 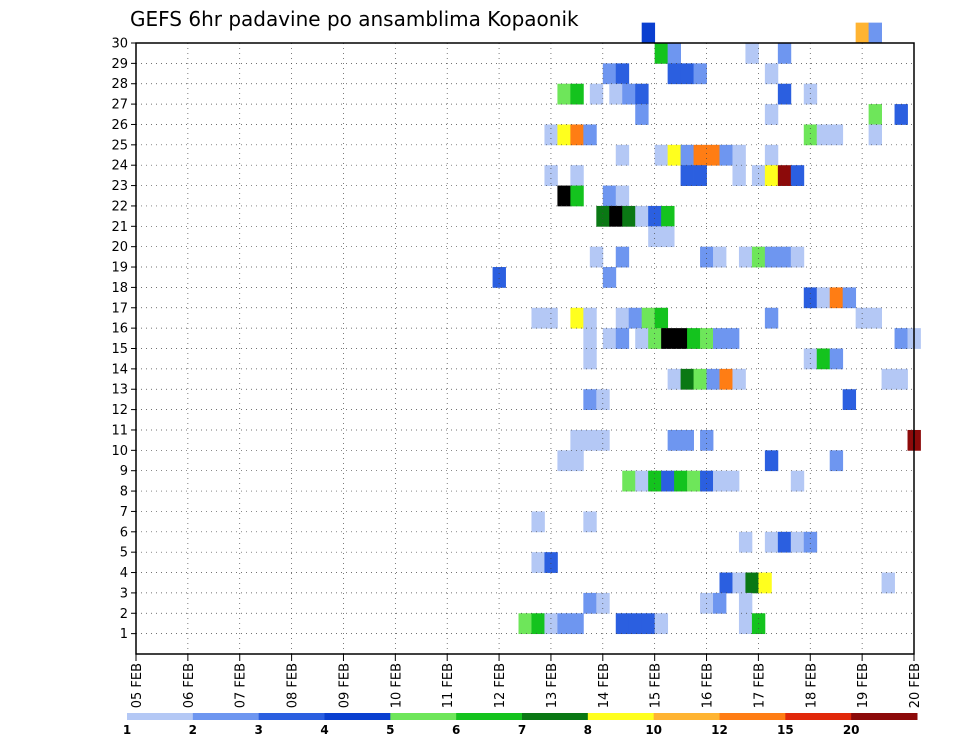 What do you see at coordinates (119, 288) in the screenshot?
I see `y-tick-label: 18` at bounding box center [119, 288].